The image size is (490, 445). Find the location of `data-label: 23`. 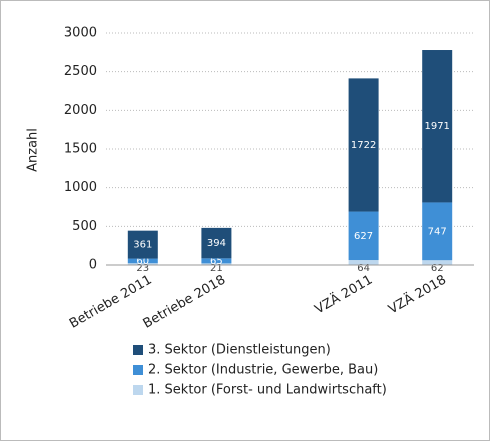

data-label: 23 is located at coordinates (142, 268).